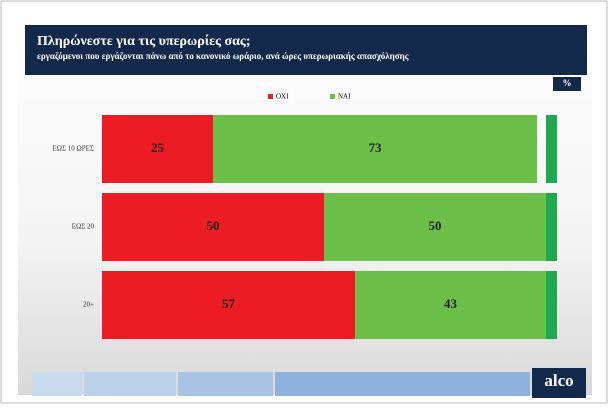 The image size is (608, 409). I want to click on data-label: 25, so click(158, 147).